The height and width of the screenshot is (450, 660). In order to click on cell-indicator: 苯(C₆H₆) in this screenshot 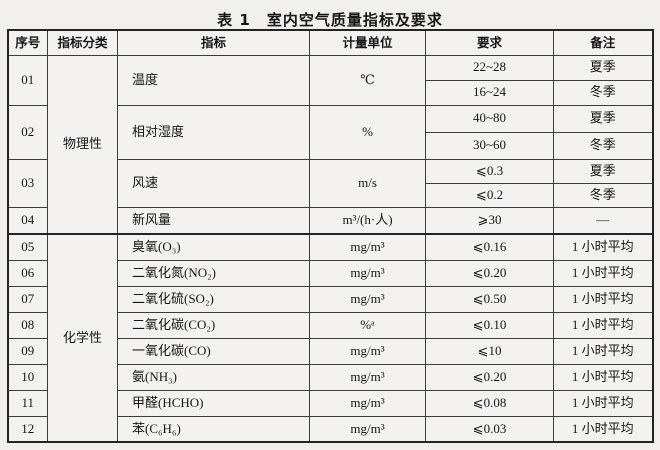, I will do `click(213, 429)`.